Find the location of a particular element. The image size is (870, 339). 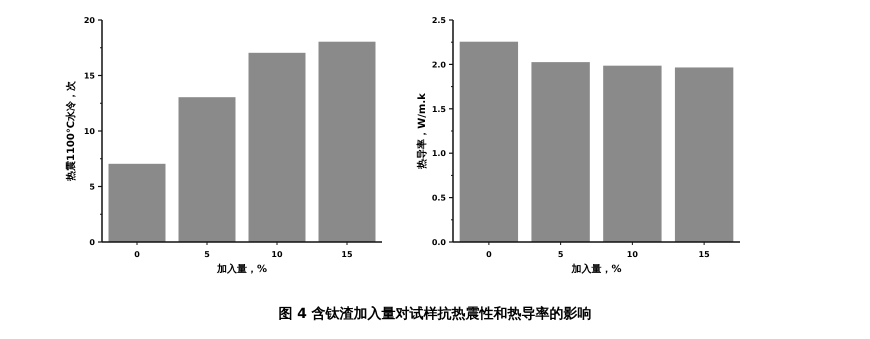

y-tick-label: 20 is located at coordinates (90, 20).